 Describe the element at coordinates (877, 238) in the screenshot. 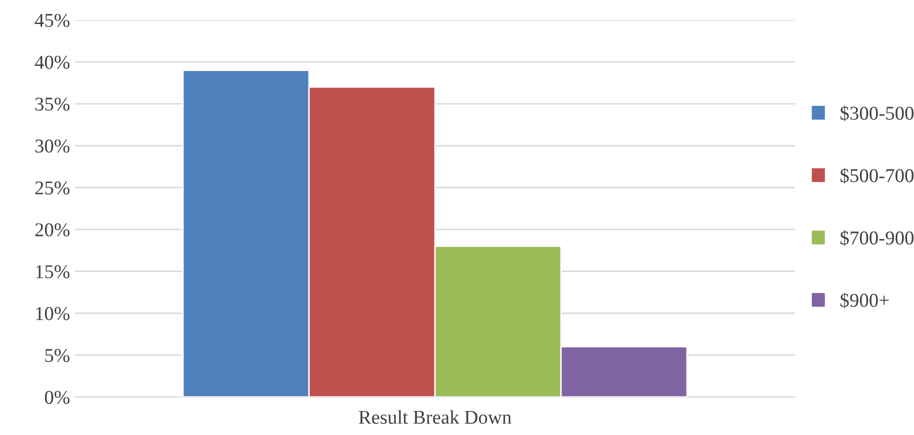

I see `legend-label: $700-900` at that location.